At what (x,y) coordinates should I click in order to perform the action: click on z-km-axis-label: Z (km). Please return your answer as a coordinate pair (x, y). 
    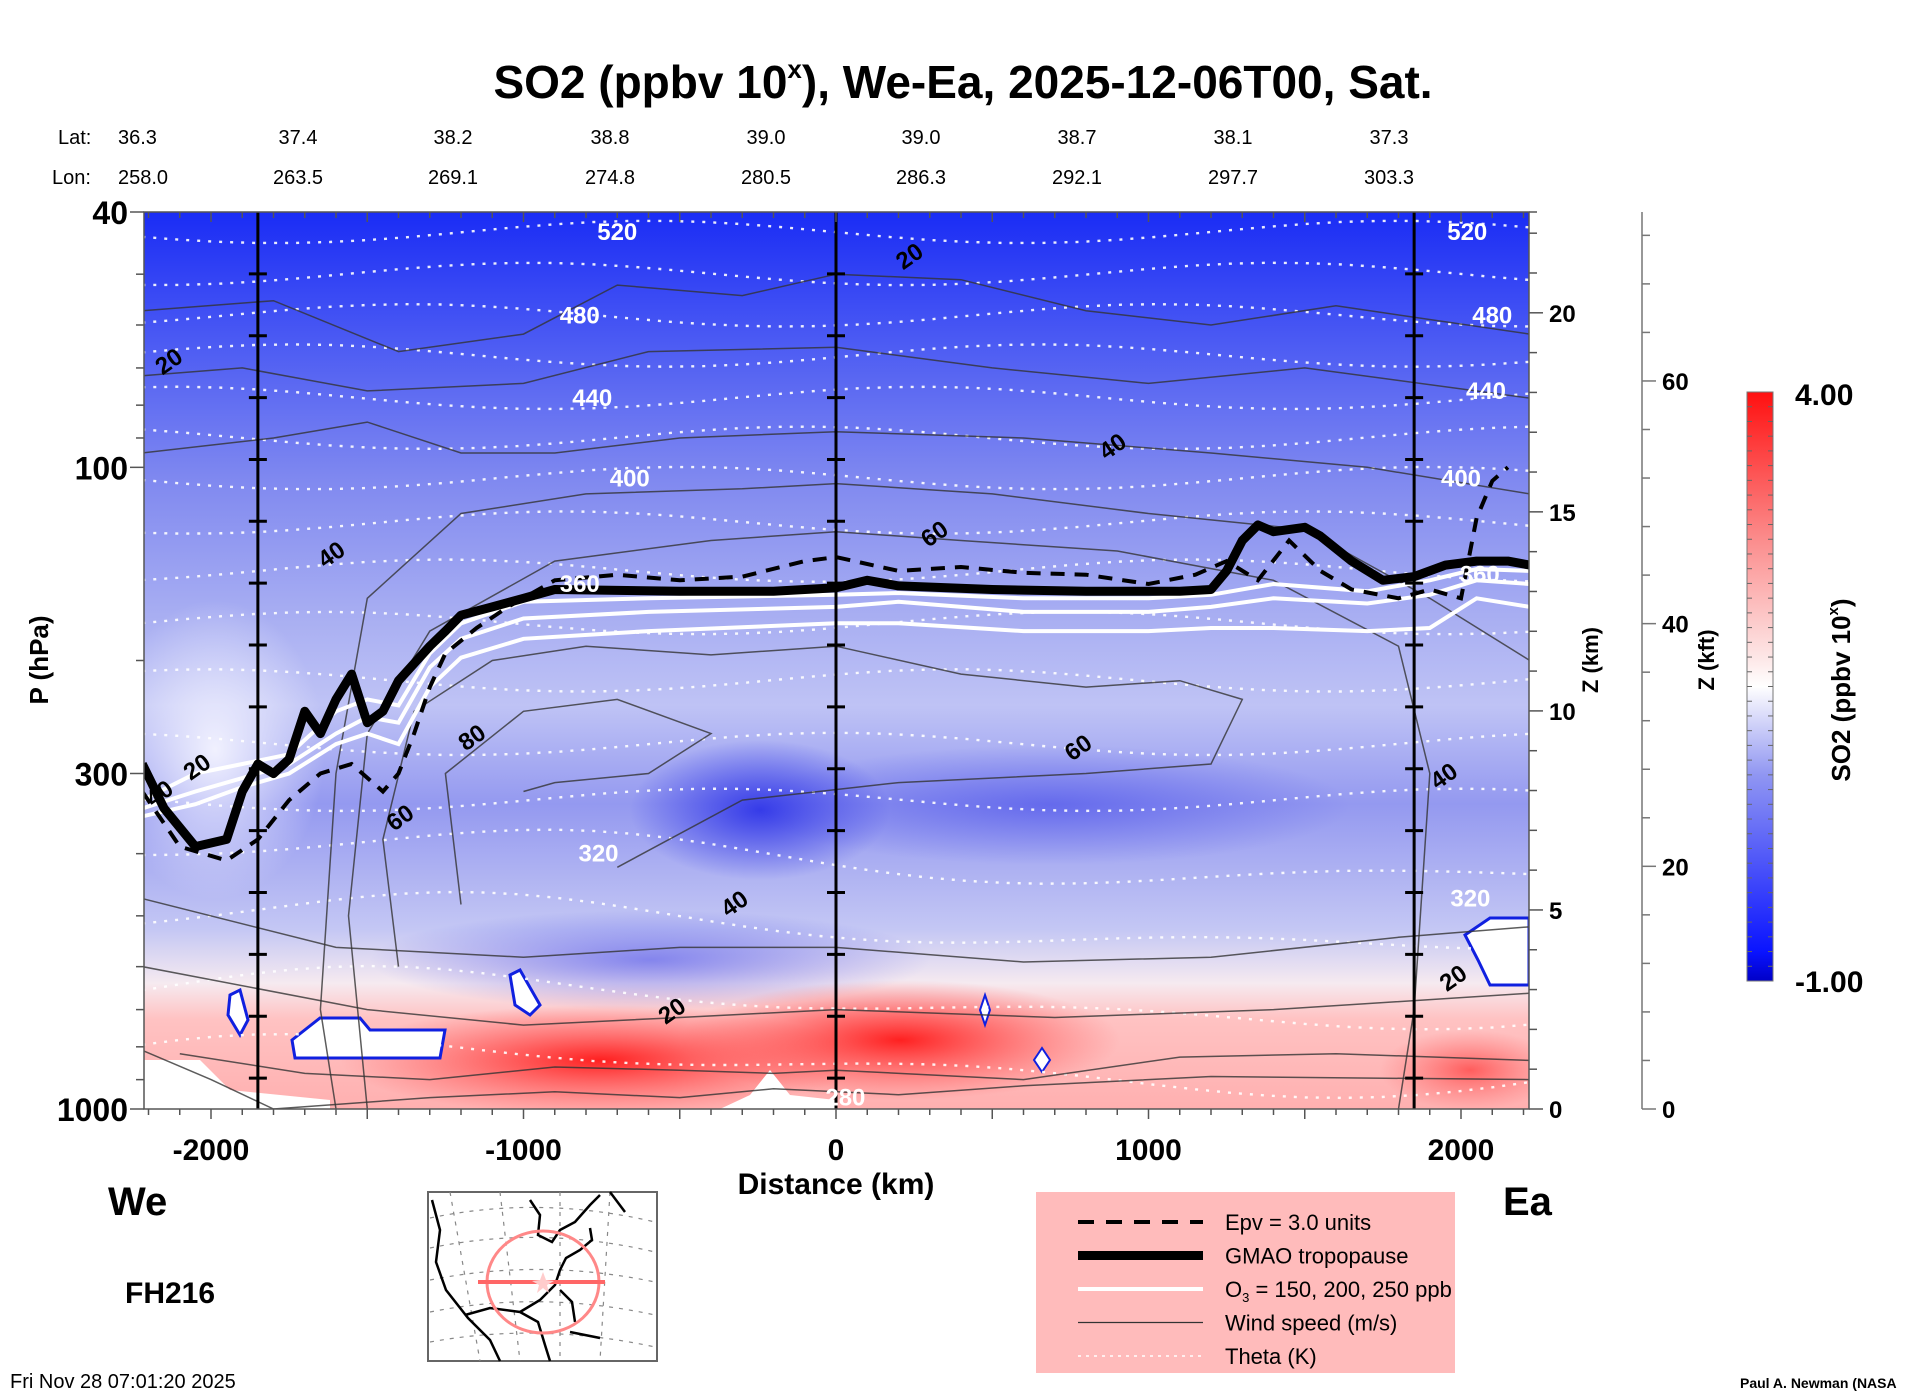
    Looking at the image, I should click on (1590, 660).